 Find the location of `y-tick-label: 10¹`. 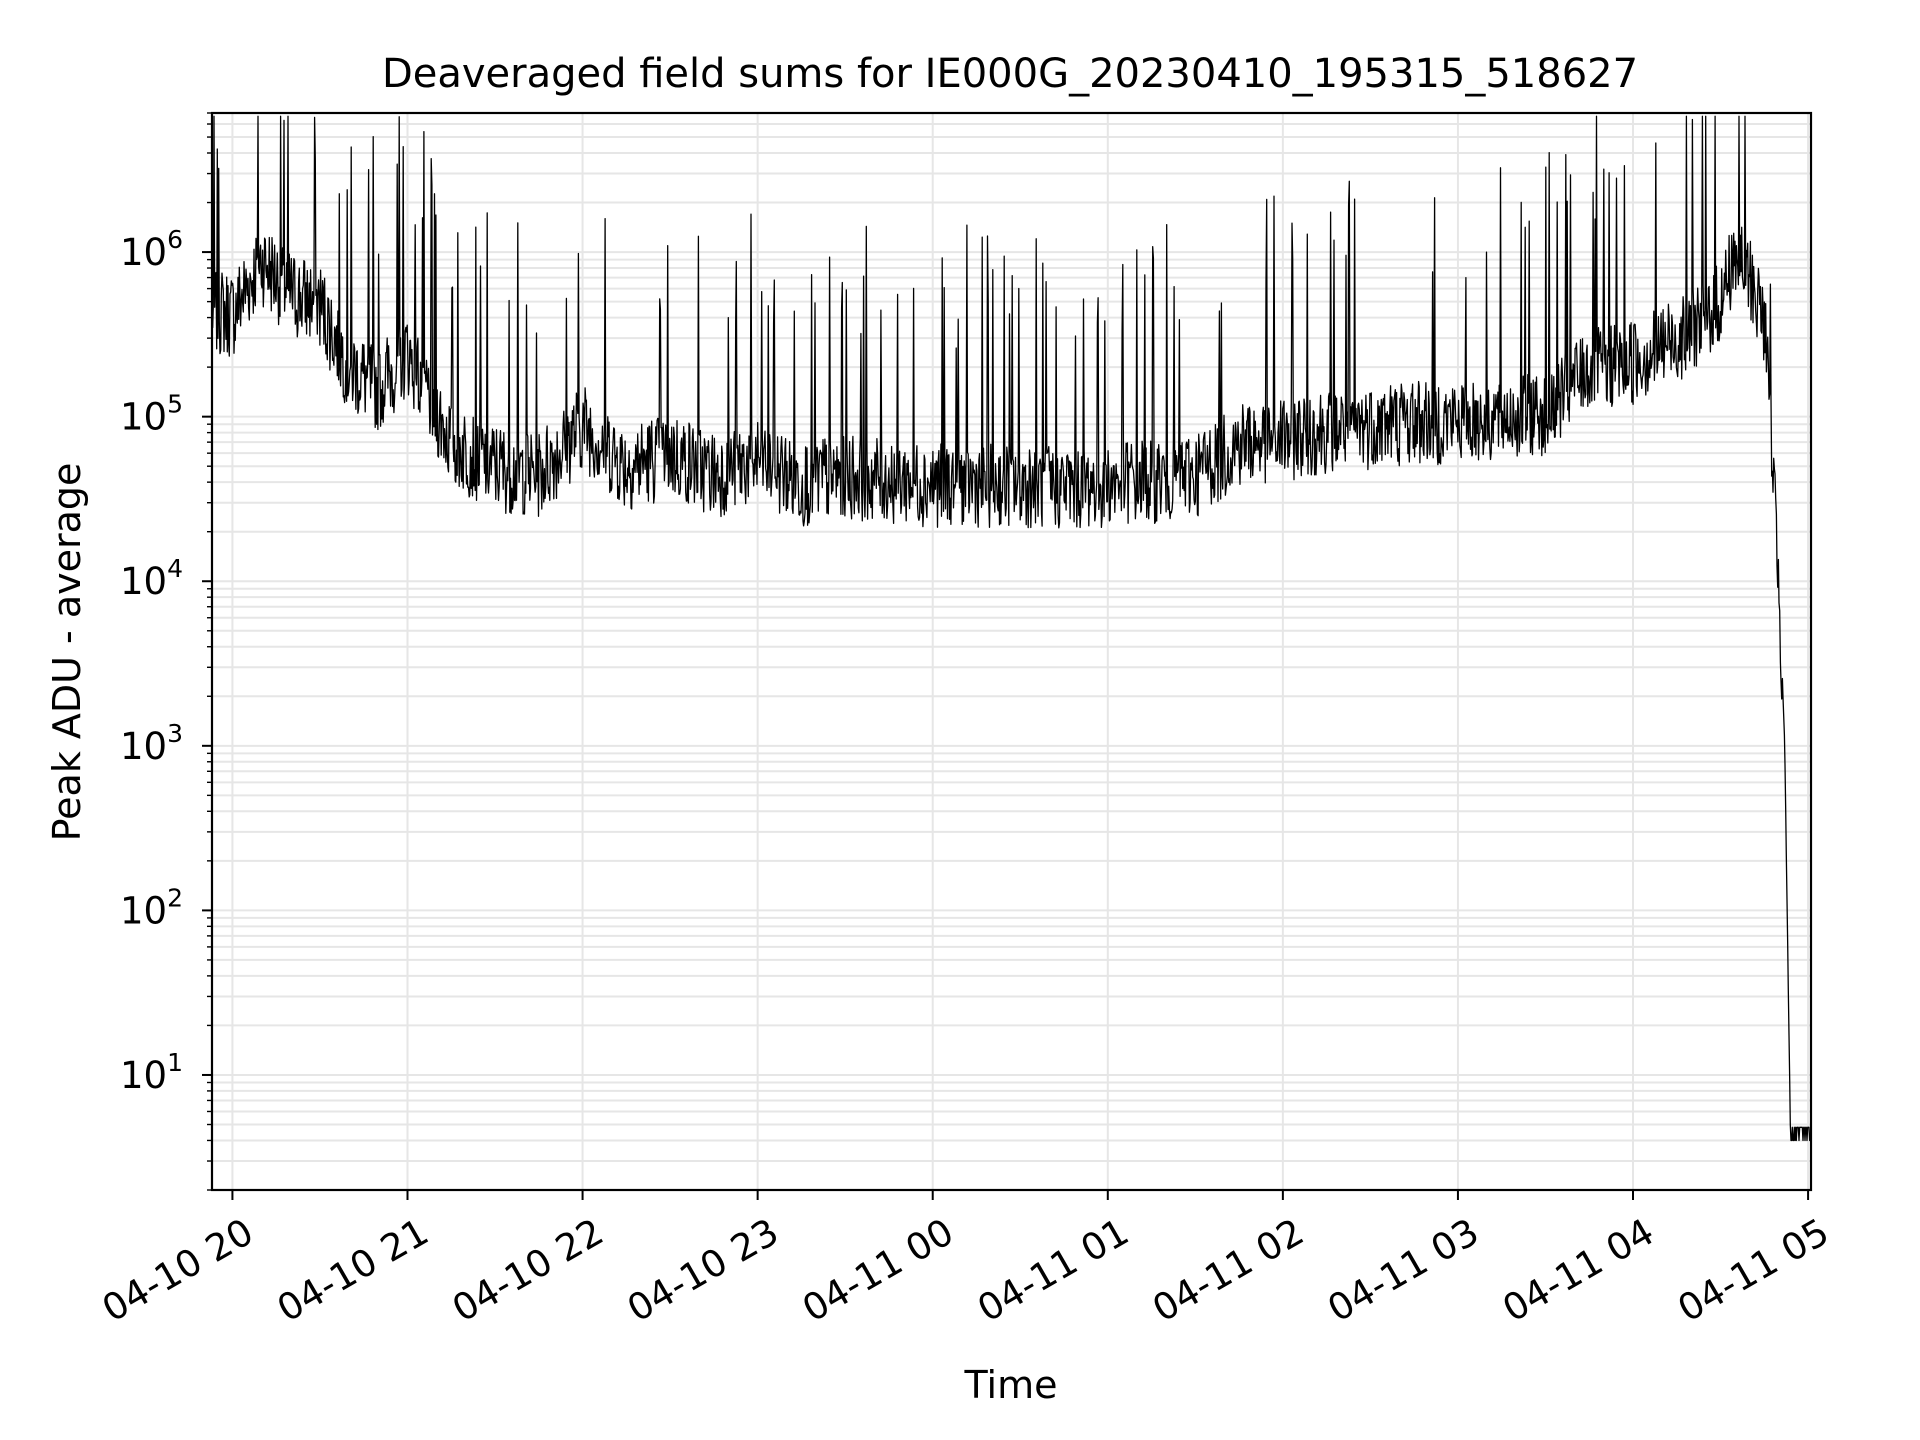

y-tick-label: 10¹ is located at coordinates (151, 1072).